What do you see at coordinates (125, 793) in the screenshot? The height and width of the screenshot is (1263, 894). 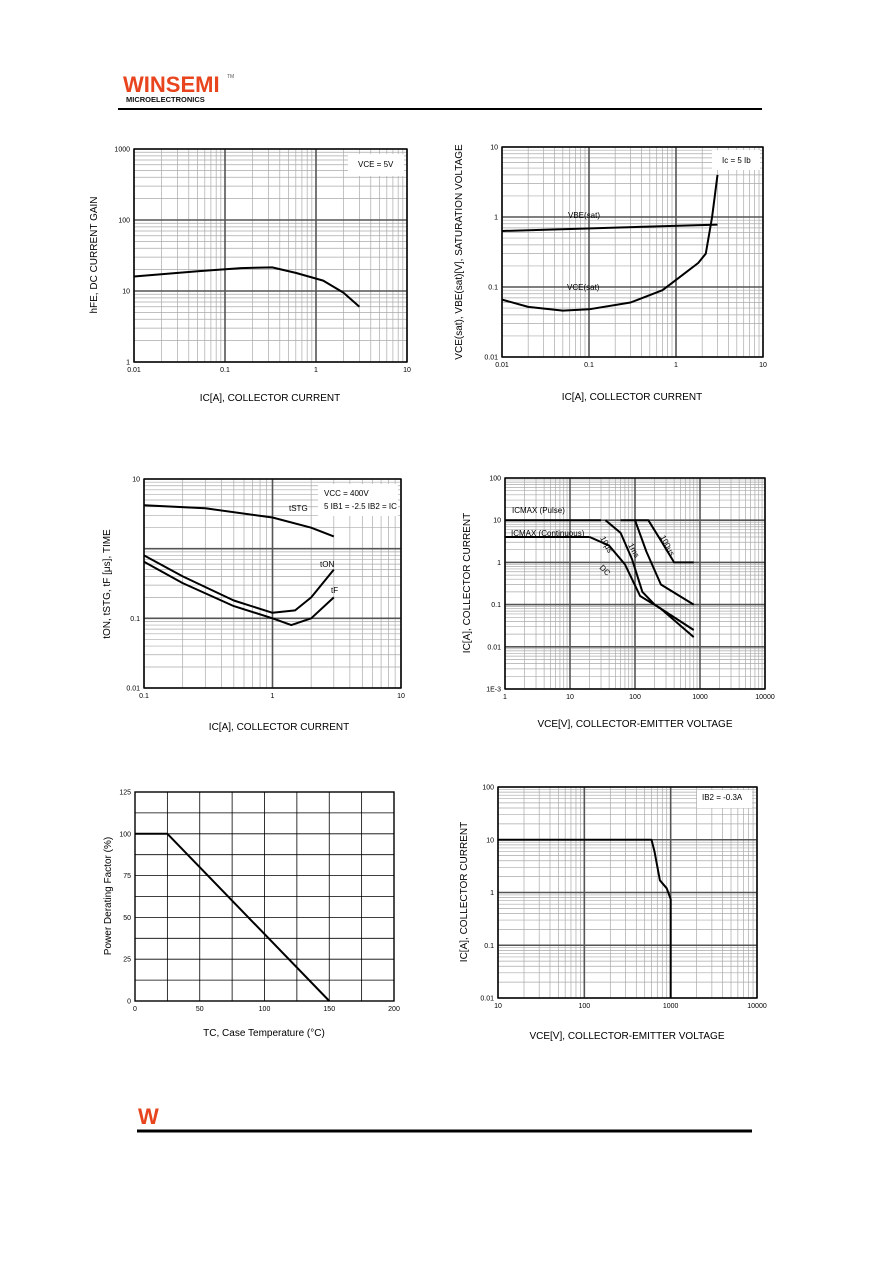 I see `y-tick-label: 125` at bounding box center [125, 793].